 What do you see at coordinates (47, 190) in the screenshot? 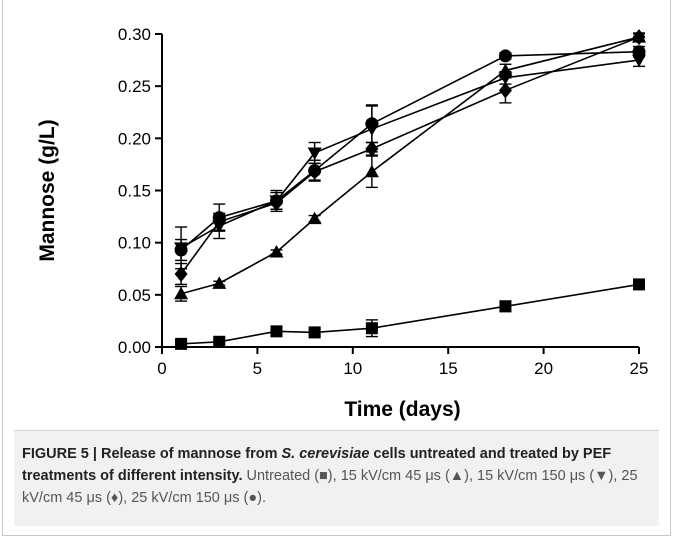
I see `y-axis-title: Mannose (g/L)` at bounding box center [47, 190].